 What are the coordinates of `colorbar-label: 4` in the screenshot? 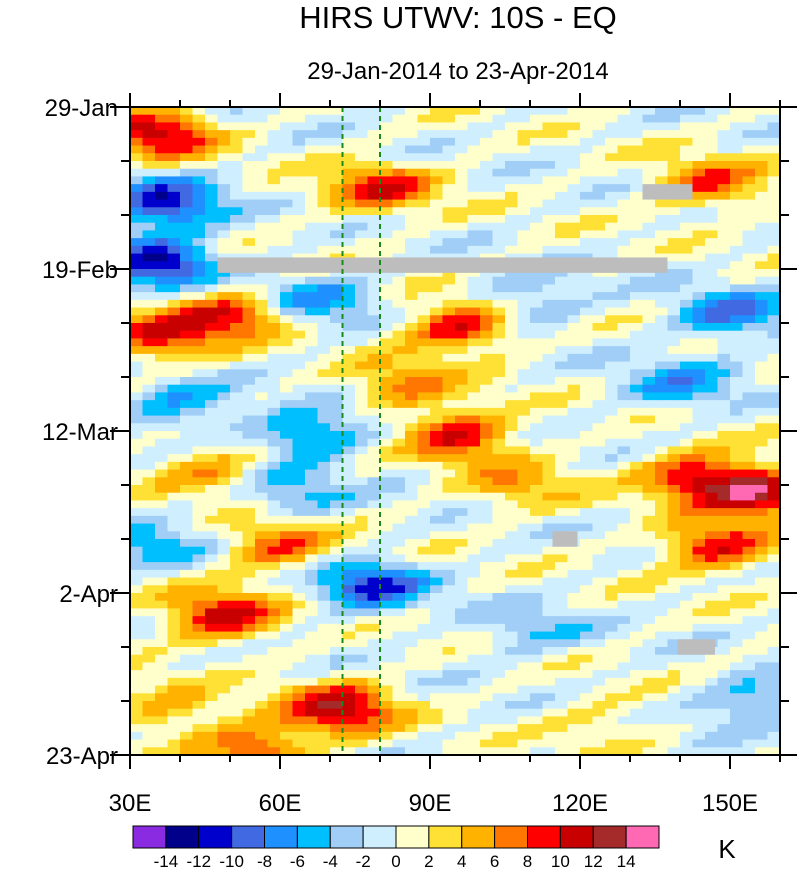 It's located at (461, 860).